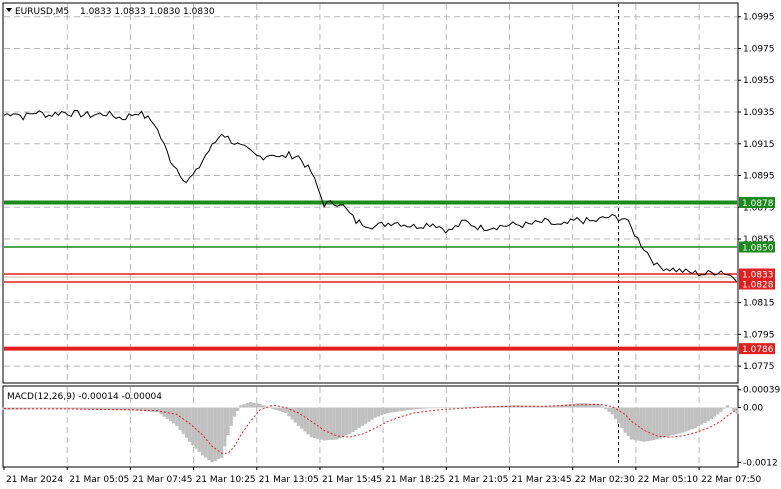 The image size is (781, 489). I want to click on level-badge-label: 1.0833, so click(758, 276).